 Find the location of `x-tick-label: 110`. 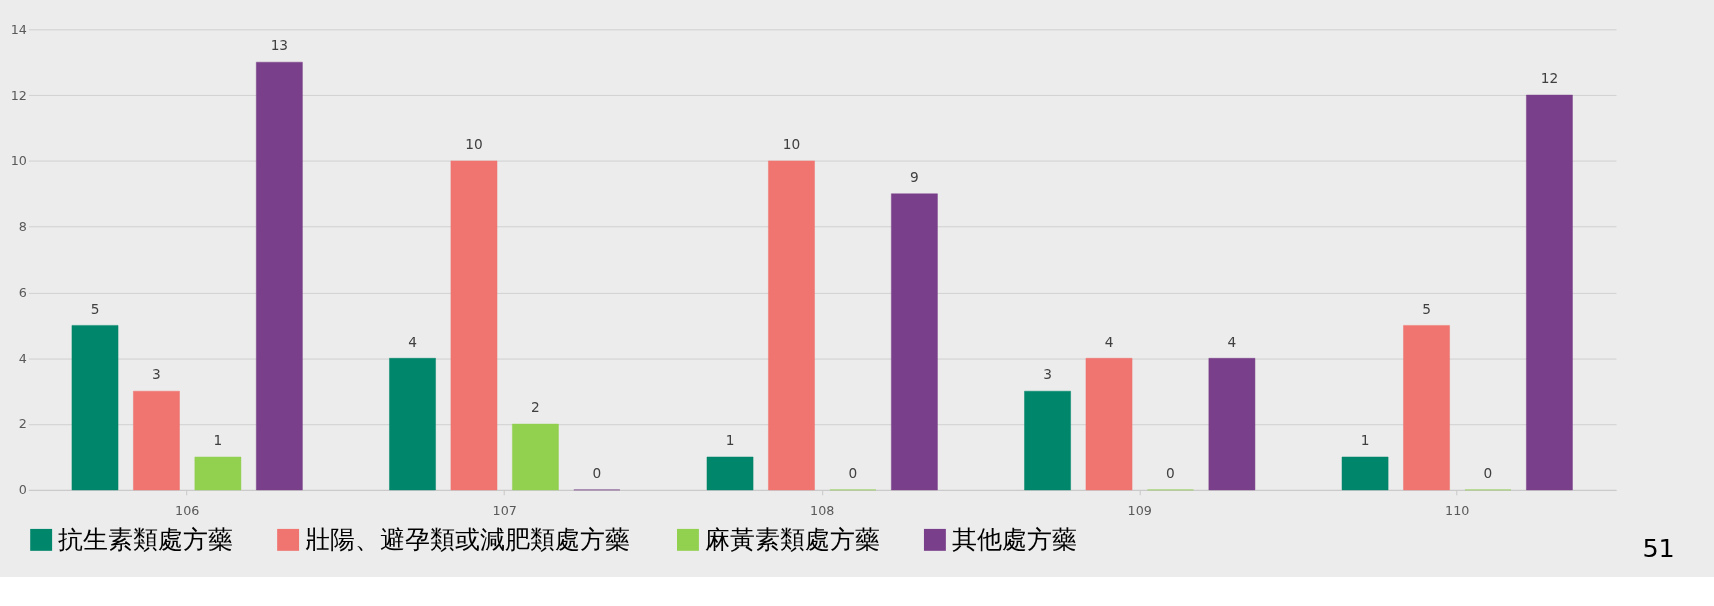

x-tick-label: 110 is located at coordinates (1457, 510).